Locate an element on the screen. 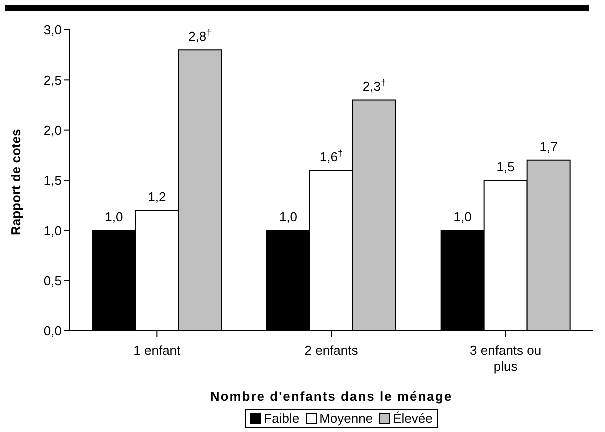 This screenshot has height=432, width=605. y-axis-title: Rapport de cotes is located at coordinates (16, 182).